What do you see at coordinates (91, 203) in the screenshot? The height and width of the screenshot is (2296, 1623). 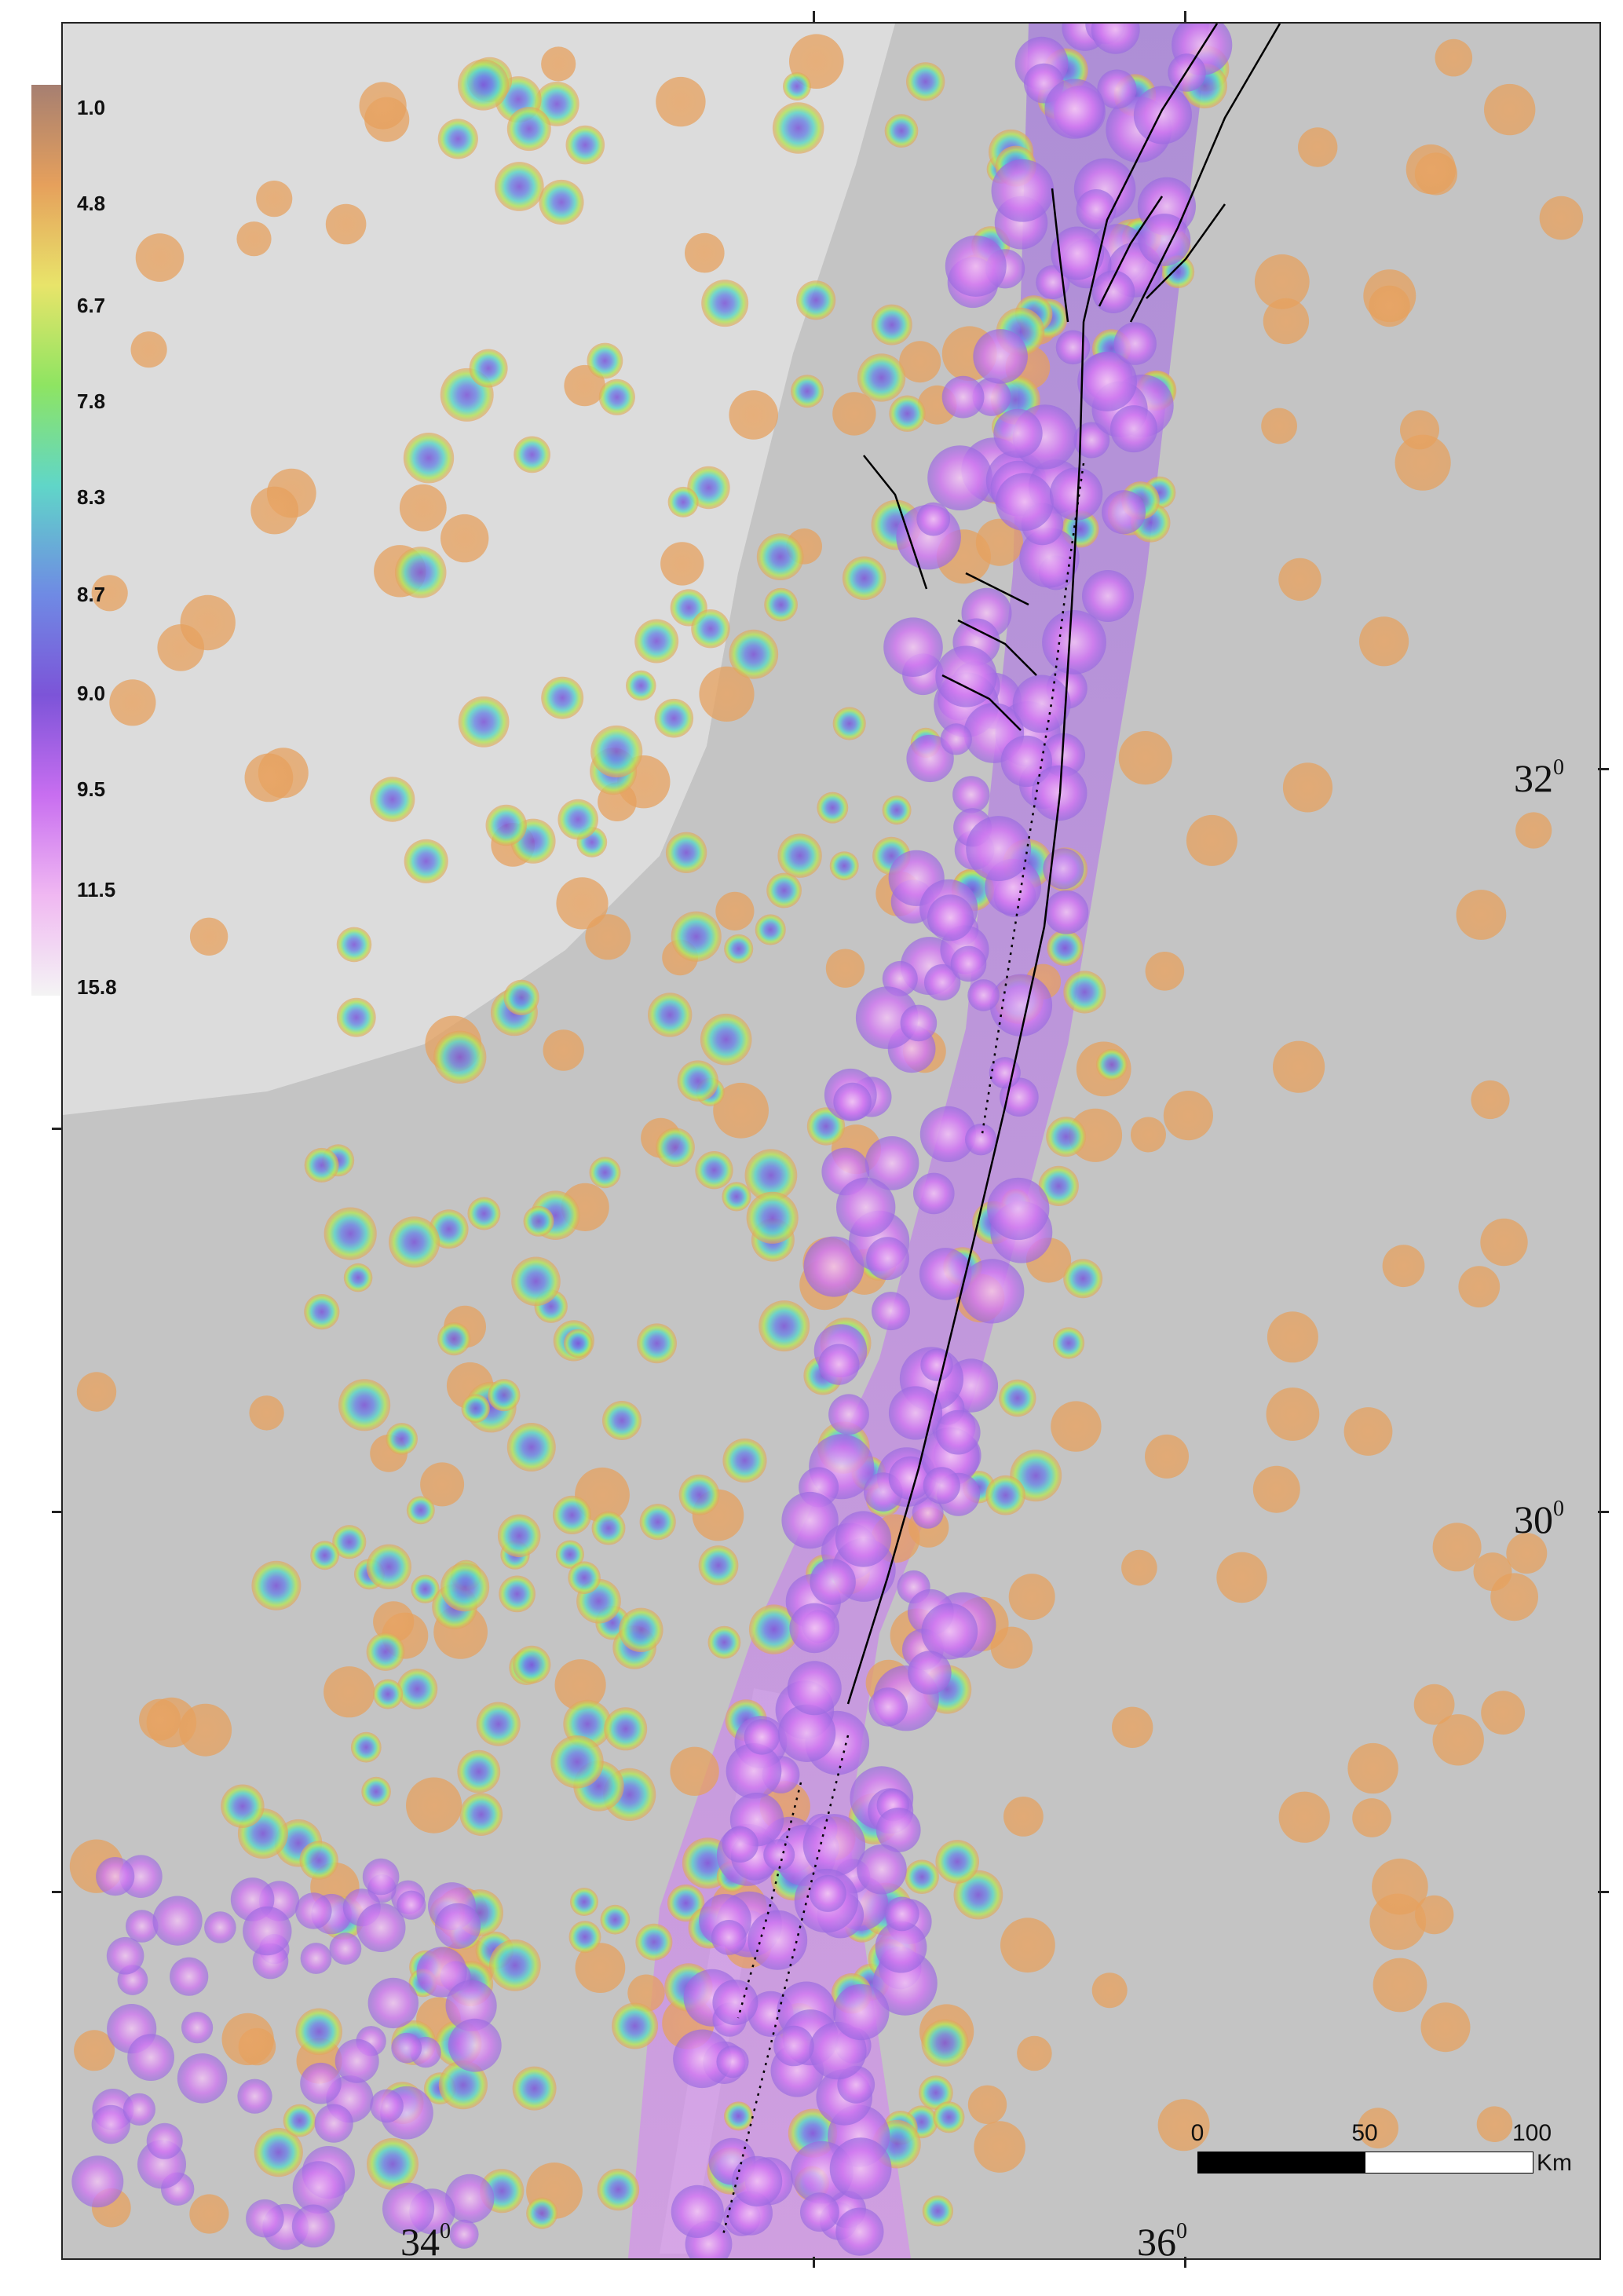 I see `legend-label: 4.8` at bounding box center [91, 203].